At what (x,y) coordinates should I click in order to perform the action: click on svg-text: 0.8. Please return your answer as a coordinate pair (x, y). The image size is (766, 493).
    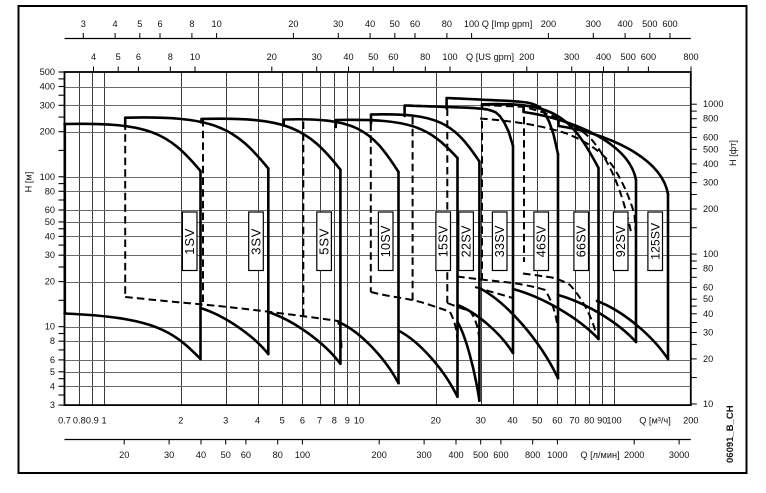
    Looking at the image, I should click on (79, 421).